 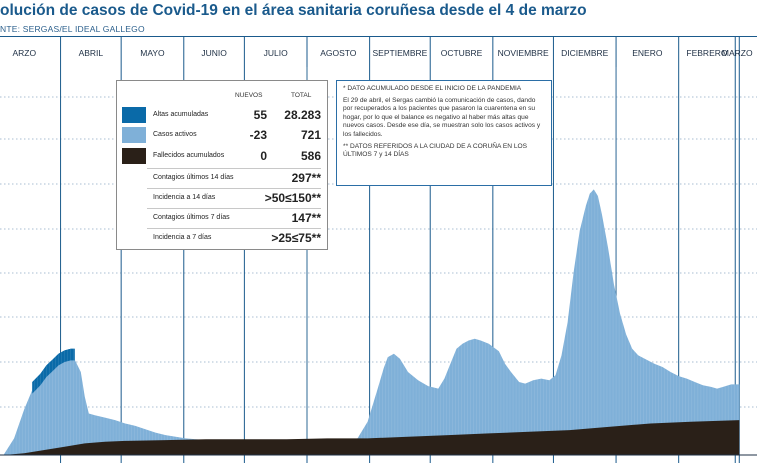 I want to click on legend-new-altas: 55, so click(x=260, y=115).